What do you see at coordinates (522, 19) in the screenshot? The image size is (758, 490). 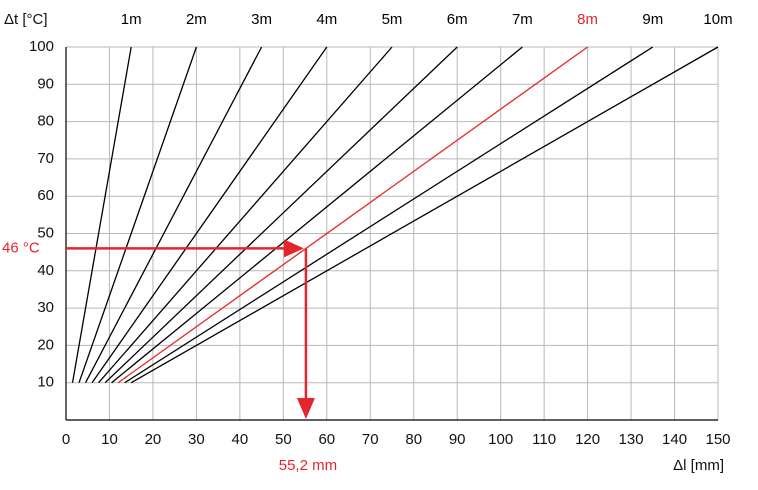 I see `series-label: 7m` at bounding box center [522, 19].